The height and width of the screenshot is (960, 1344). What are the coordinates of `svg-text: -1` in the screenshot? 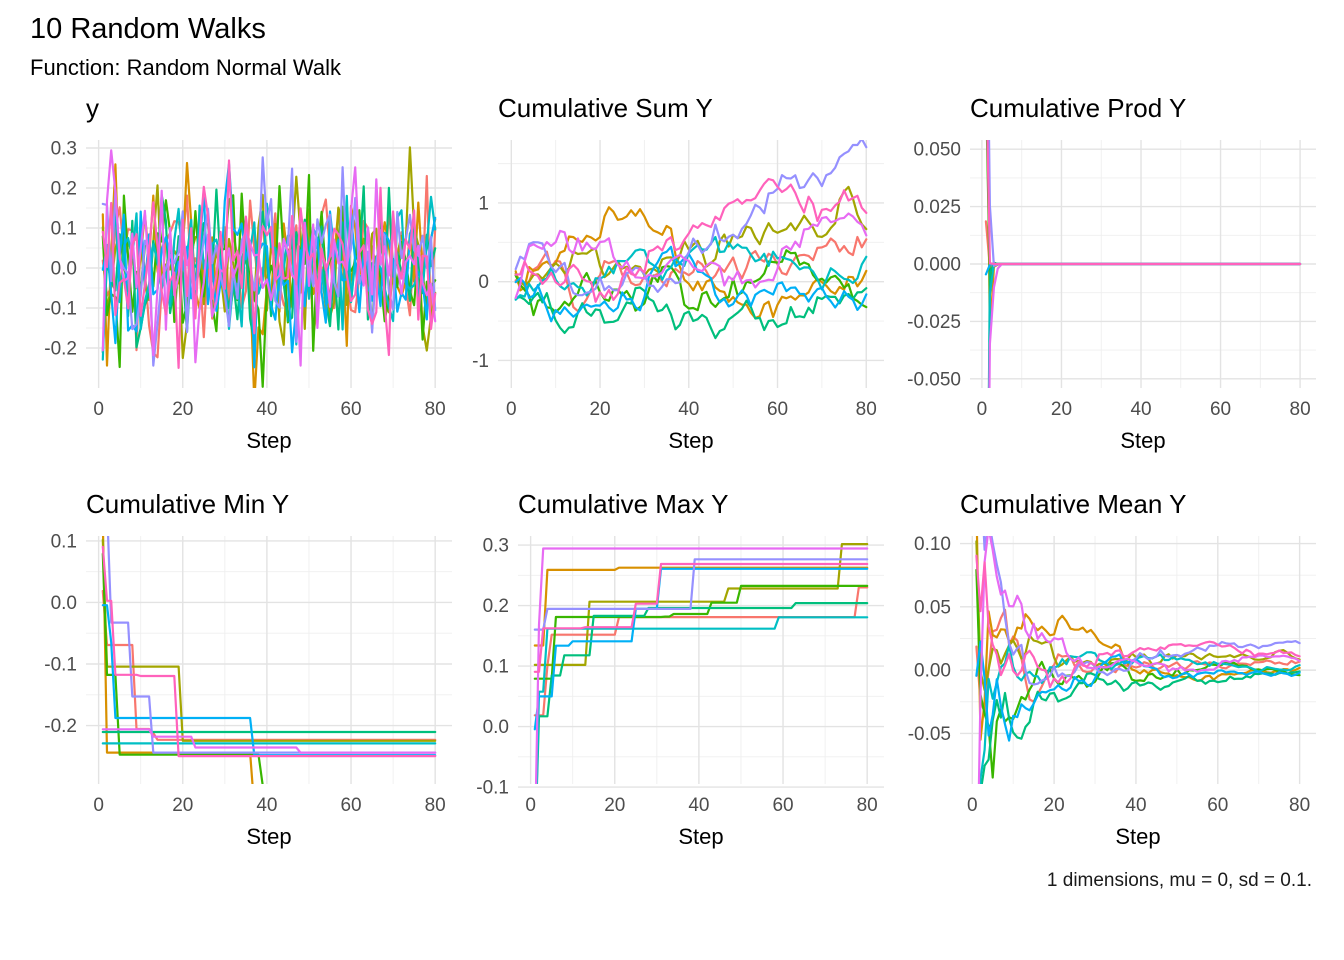 It's located at (480, 361).